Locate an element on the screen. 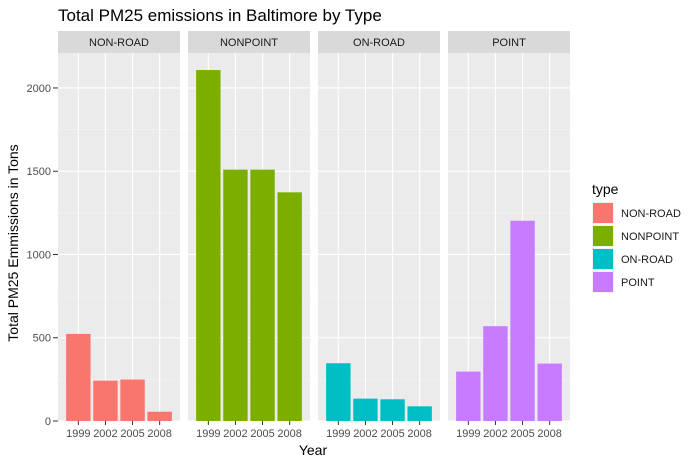  legend-label: POINT is located at coordinates (638, 283).